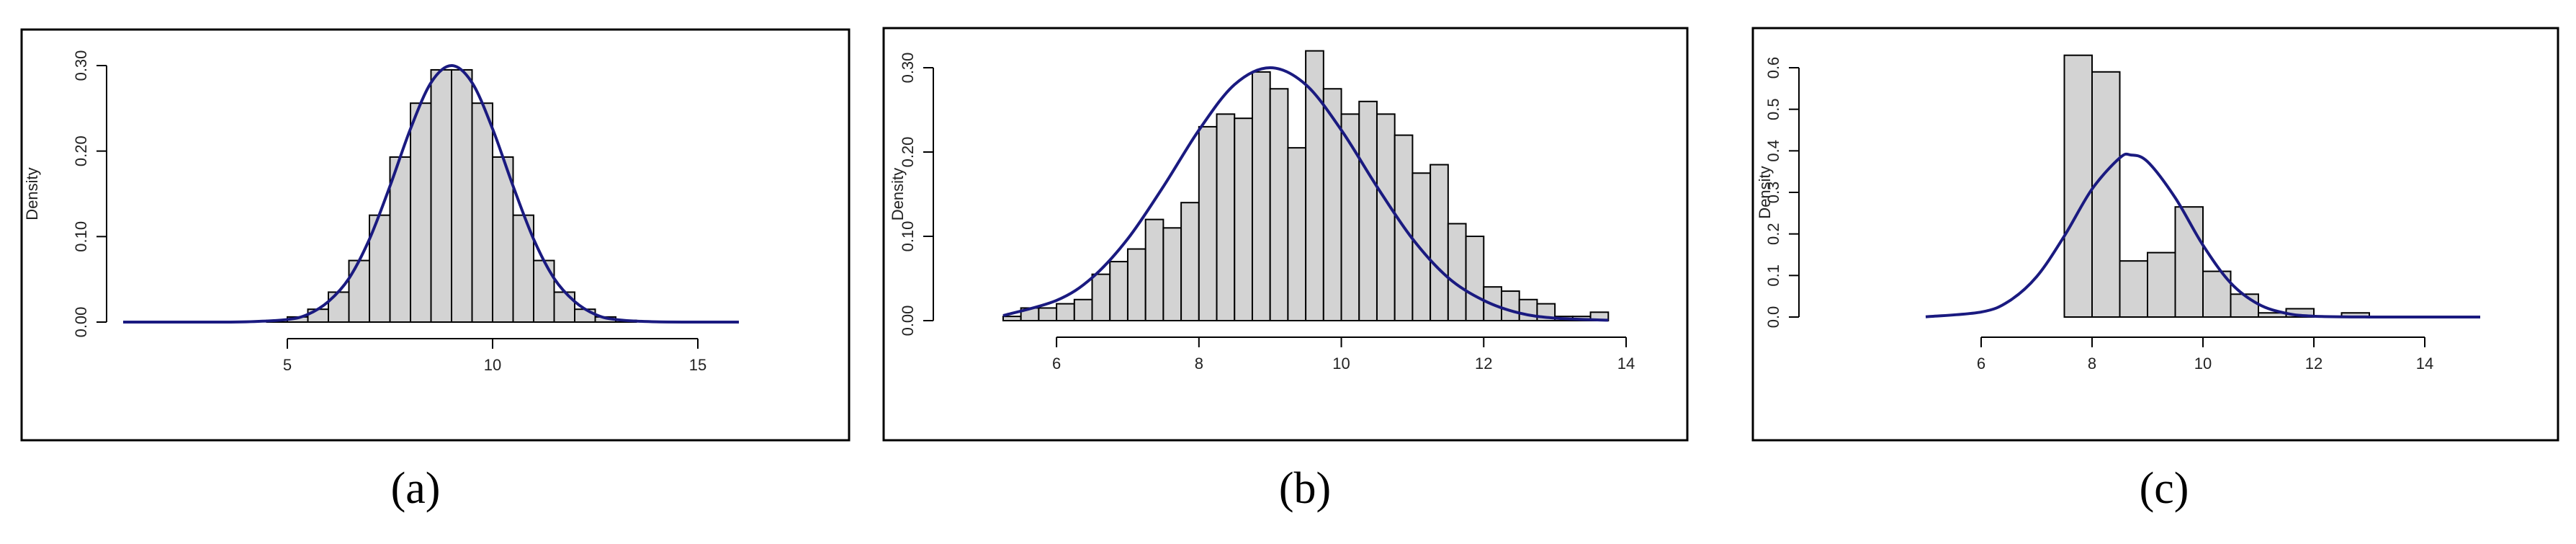 This screenshot has height=544, width=2576. What do you see at coordinates (1773, 317) in the screenshot?
I see `y-tick-label: 0.0` at bounding box center [1773, 317].